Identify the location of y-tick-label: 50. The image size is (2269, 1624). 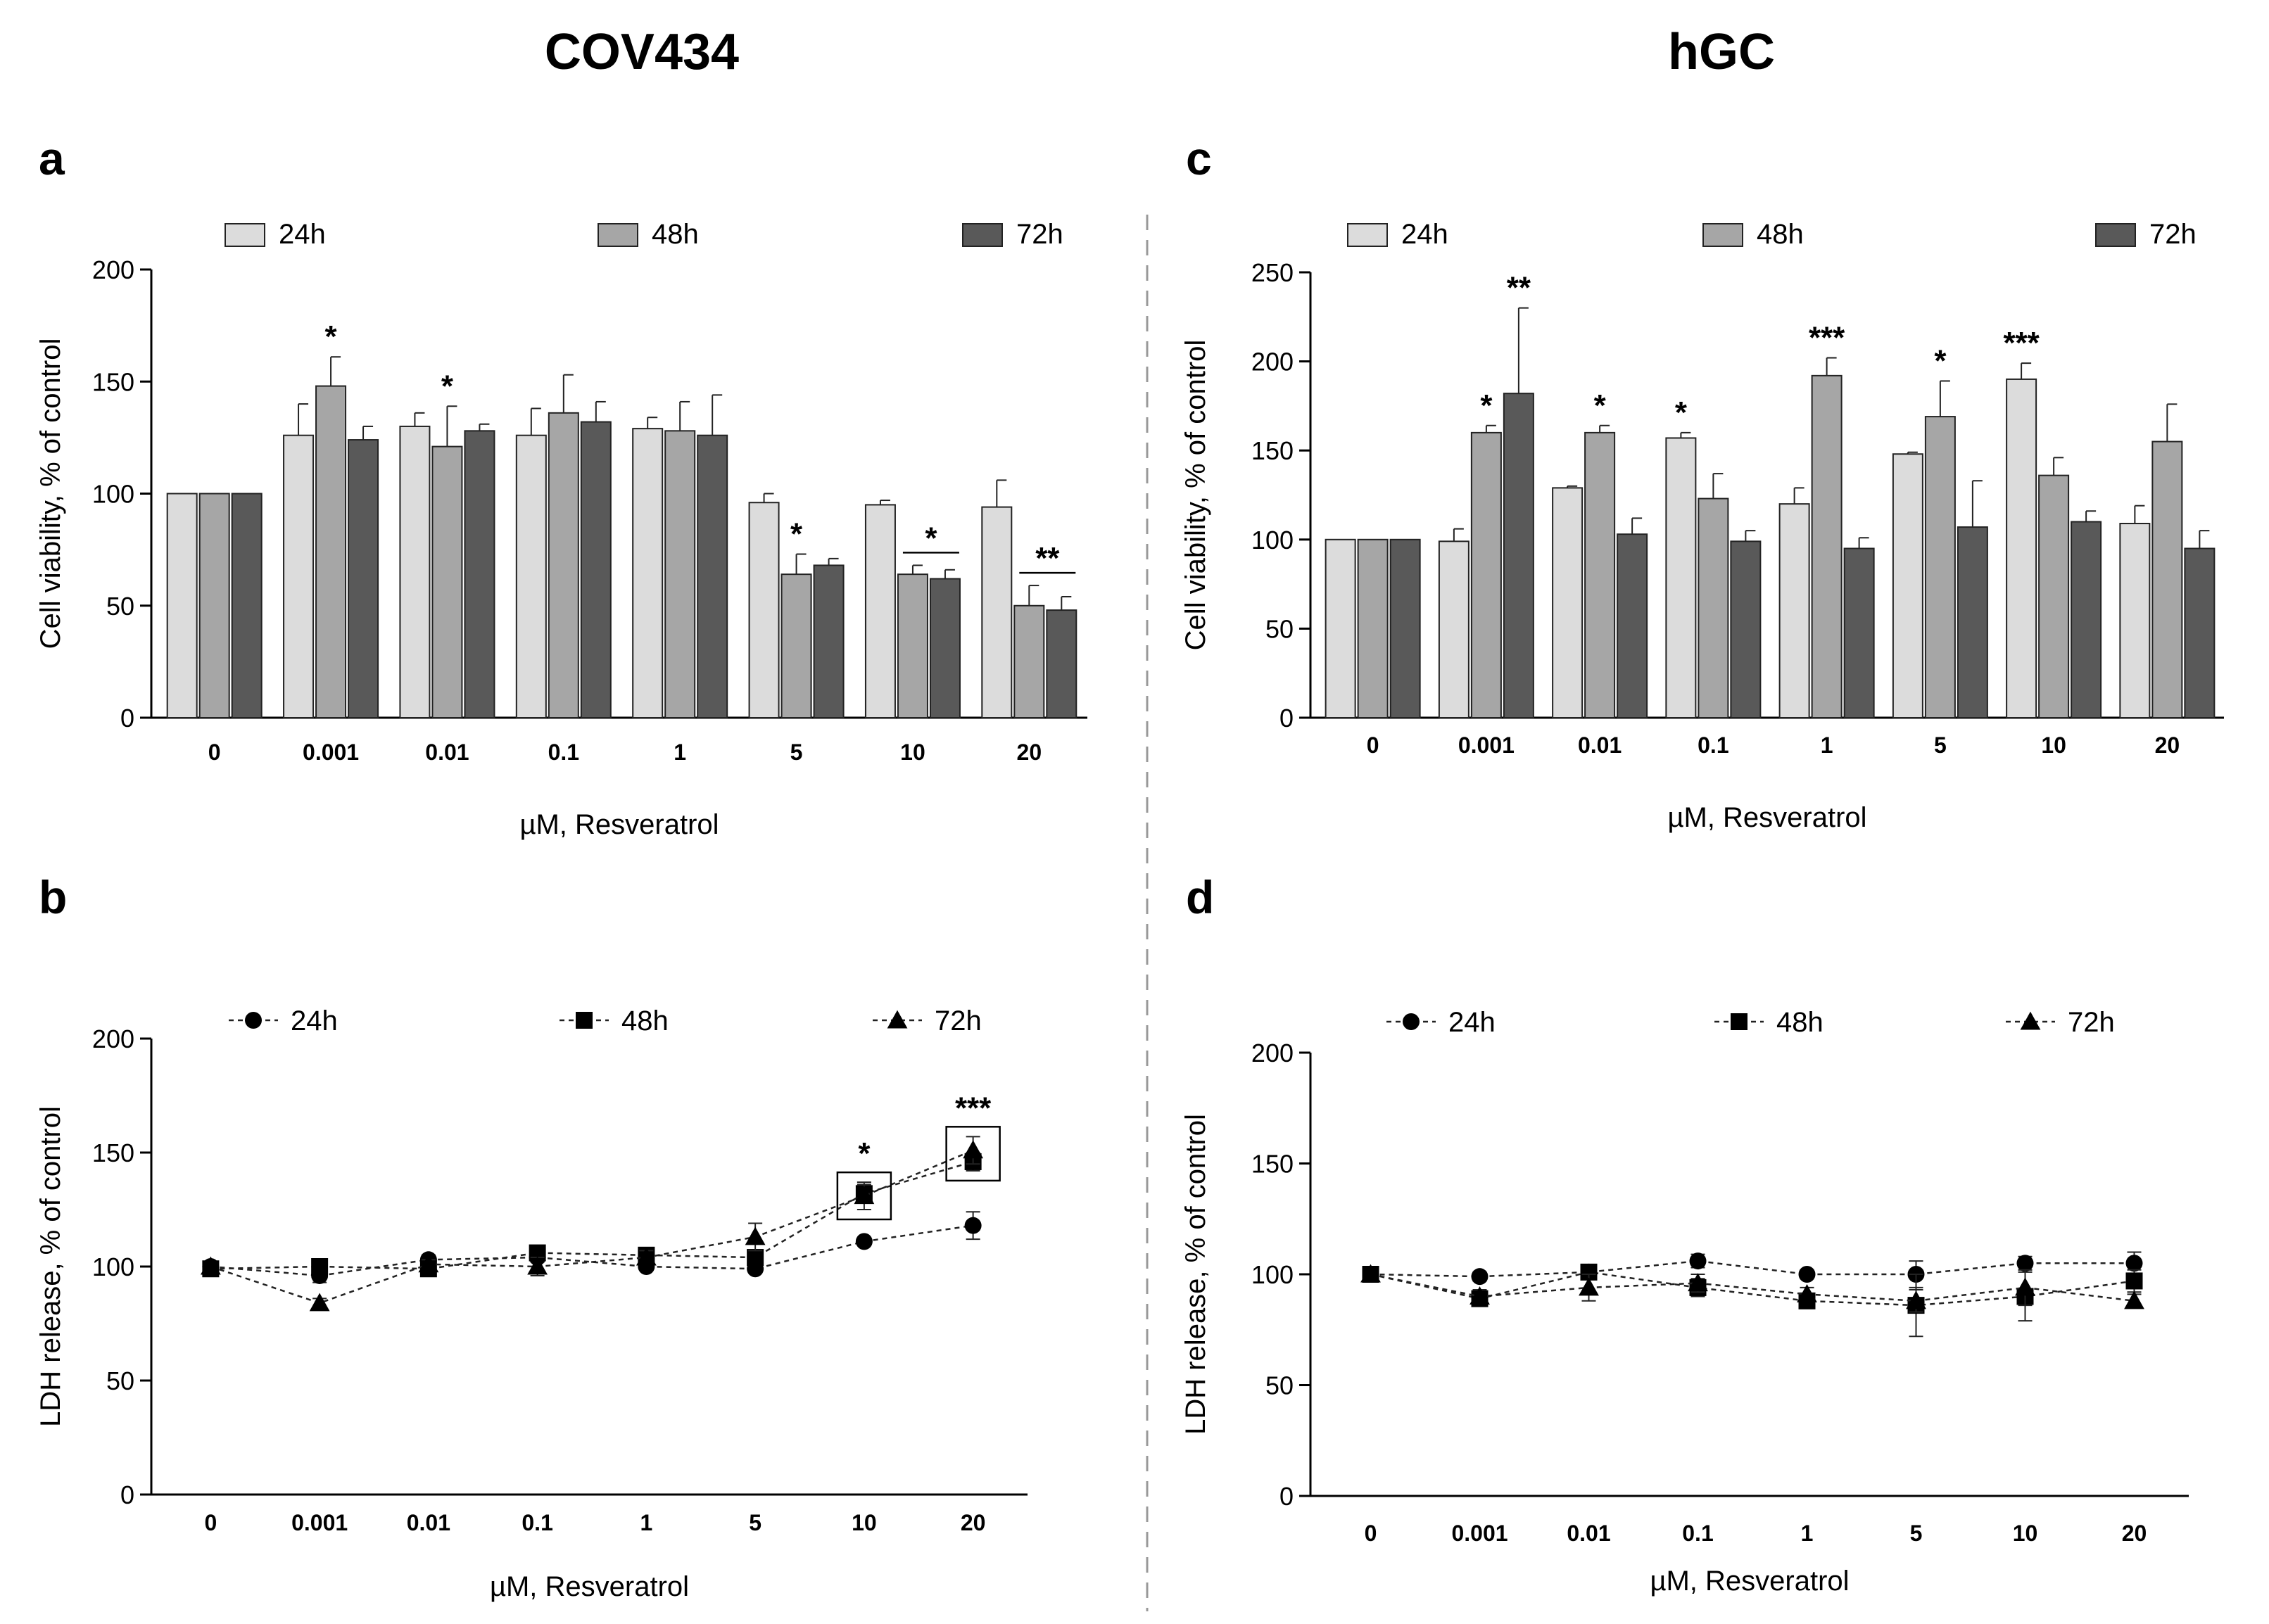
(1280, 628).